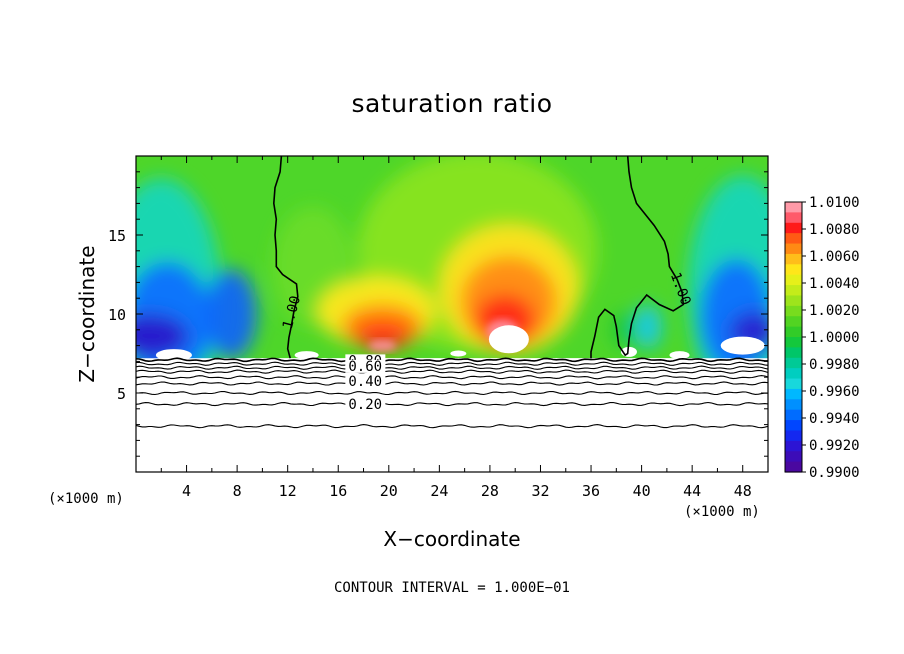  I want to click on x-unit-left: (×1000 m), so click(86, 499).